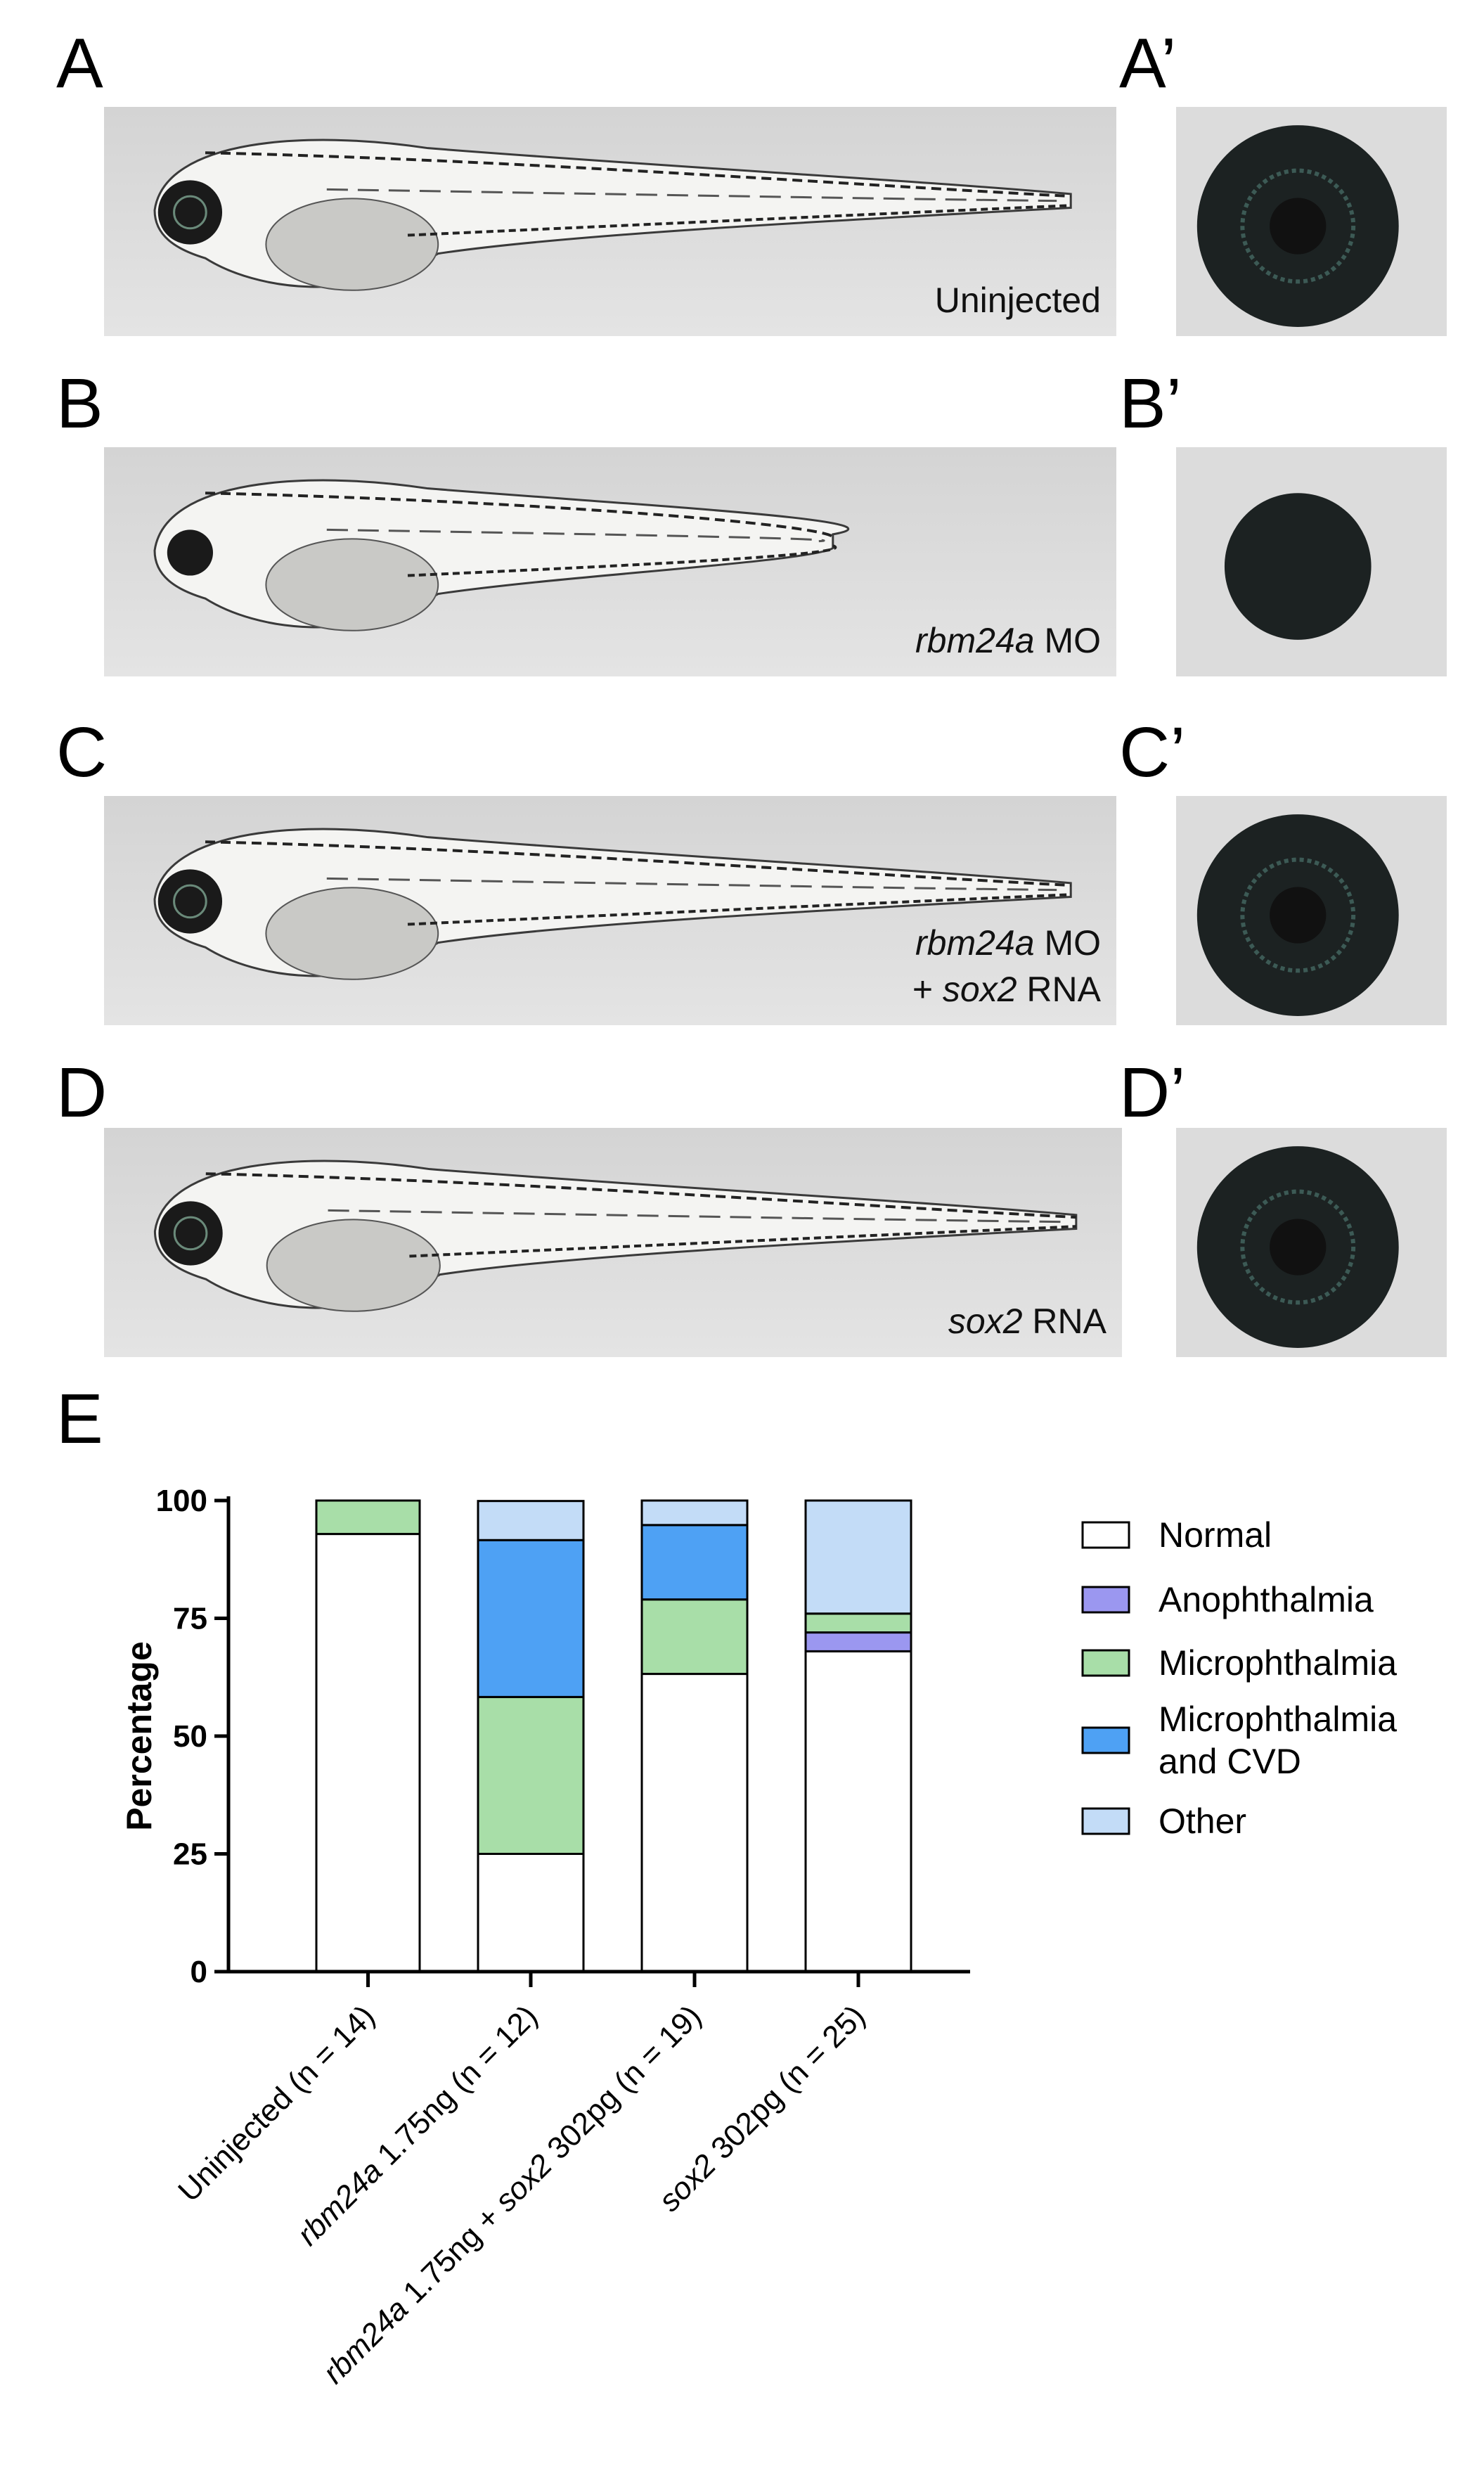 Image resolution: width=1484 pixels, height=2473 pixels. I want to click on legend-swatch-anophthalmia, so click(1105, 1600).